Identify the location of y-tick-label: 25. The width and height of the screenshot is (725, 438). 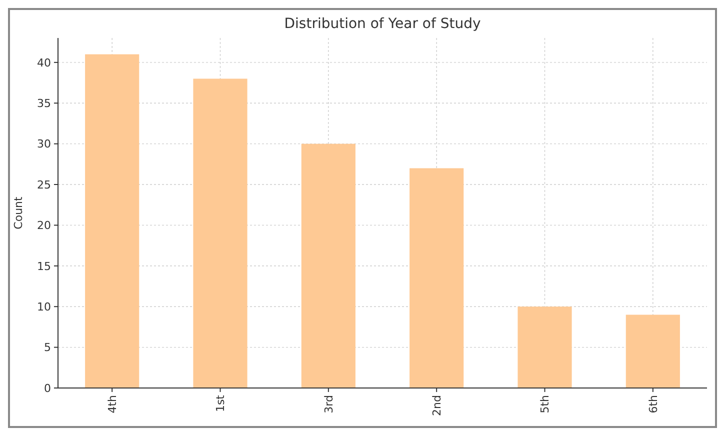
(44, 185).